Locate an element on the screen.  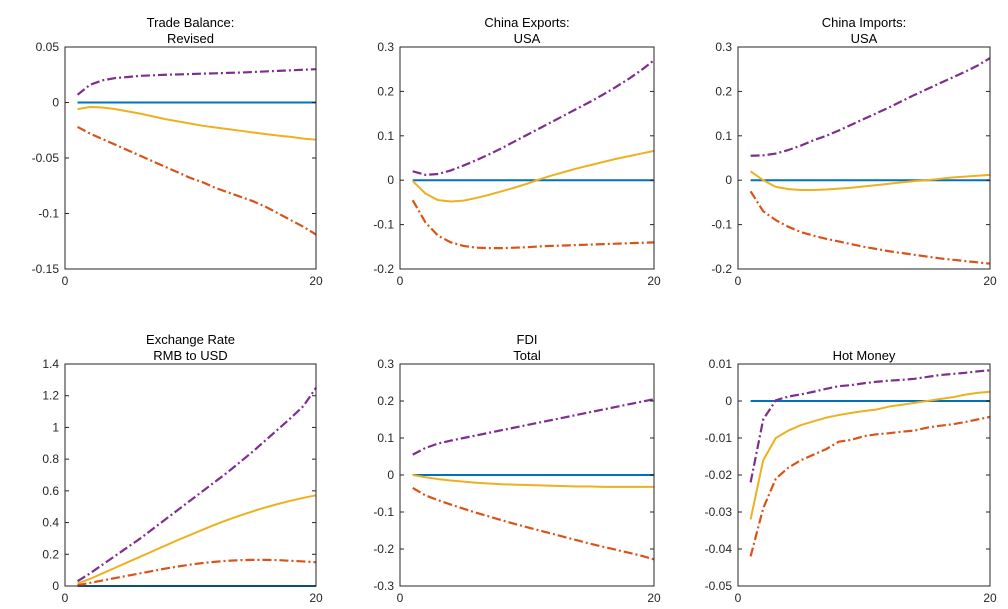
chart-title-line: Revised is located at coordinates (190, 38).